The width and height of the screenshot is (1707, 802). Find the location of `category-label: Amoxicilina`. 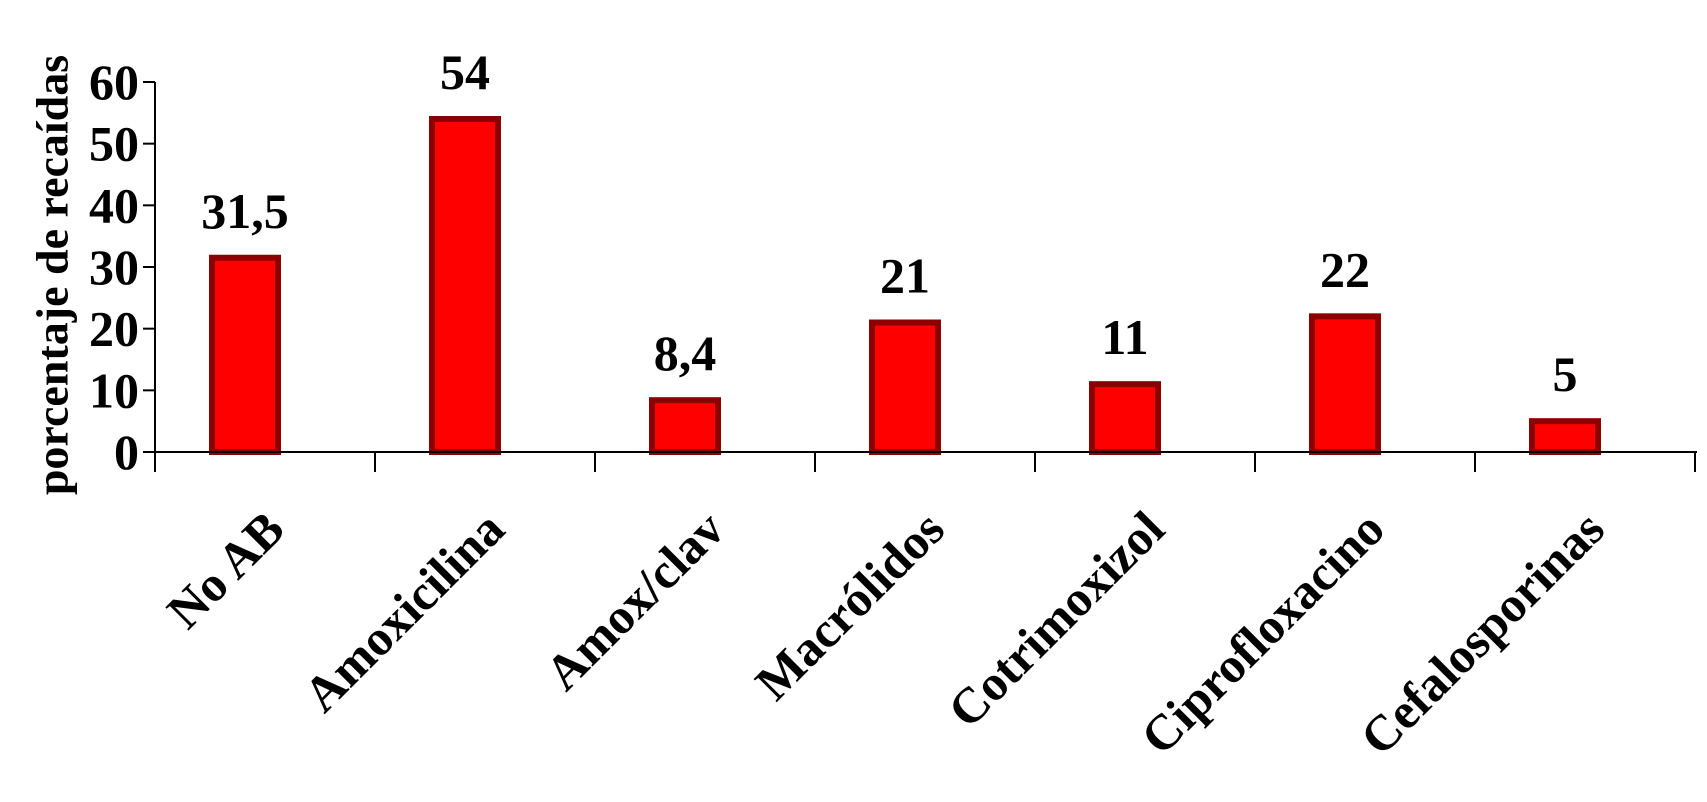

category-label: Amoxicilina is located at coordinates (404, 611).